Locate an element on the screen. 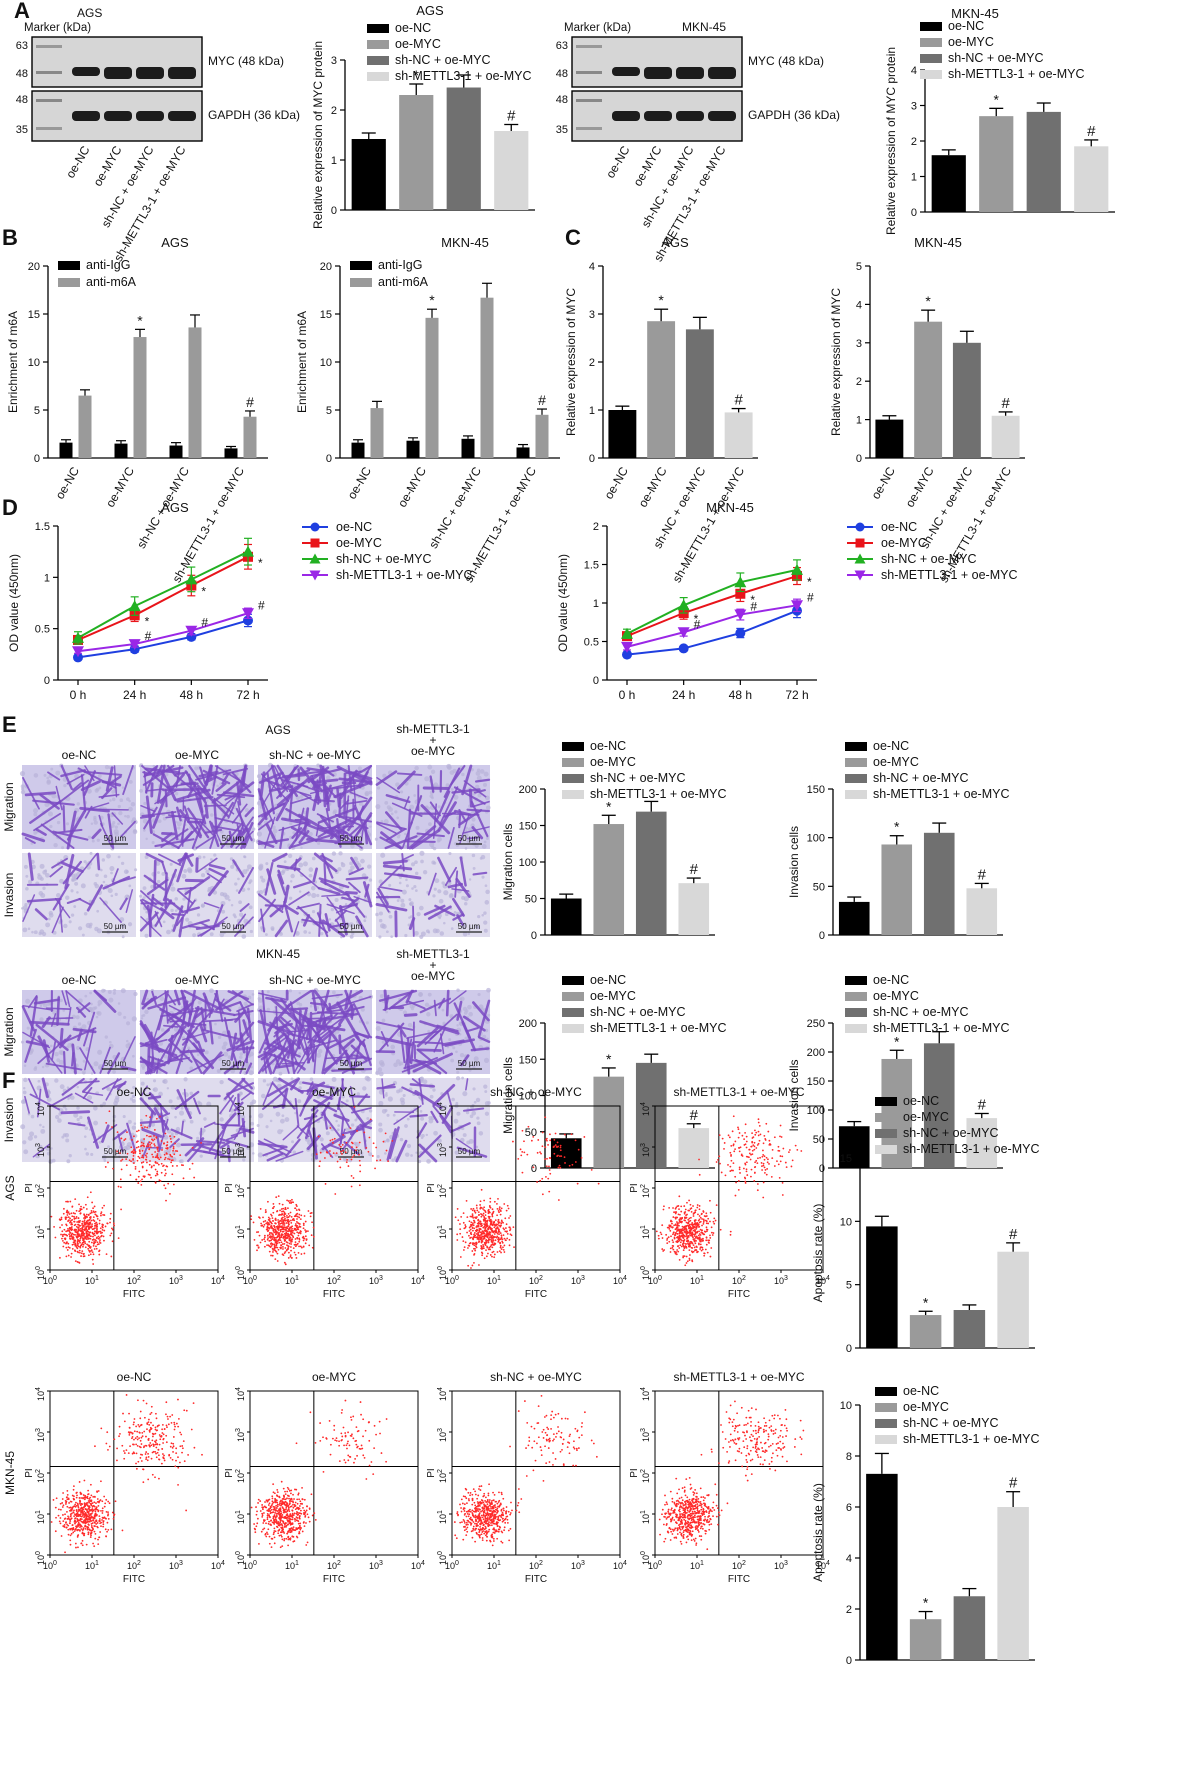 The height and width of the screenshot is (1772, 1200). scale-label: 50 µm is located at coordinates (469, 926).